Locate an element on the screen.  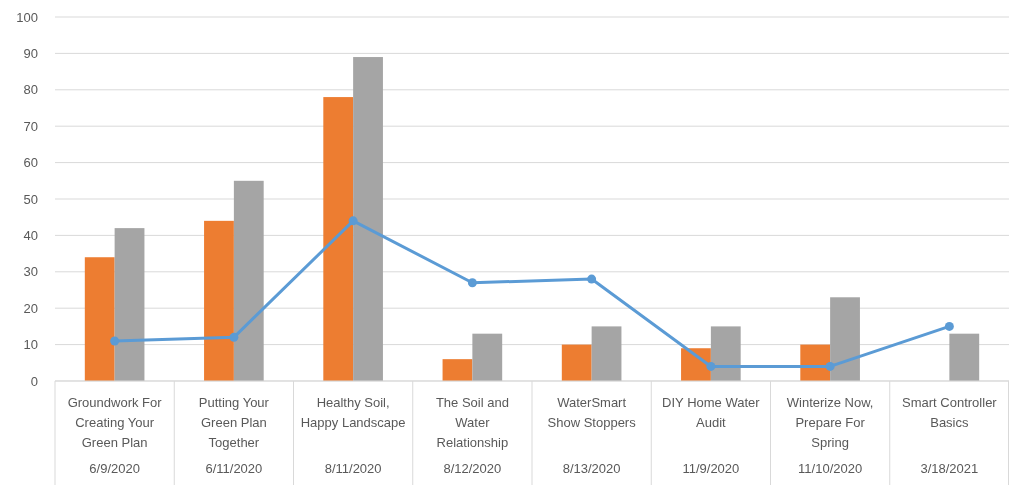
y-tick-label: 60 is located at coordinates (30, 163).